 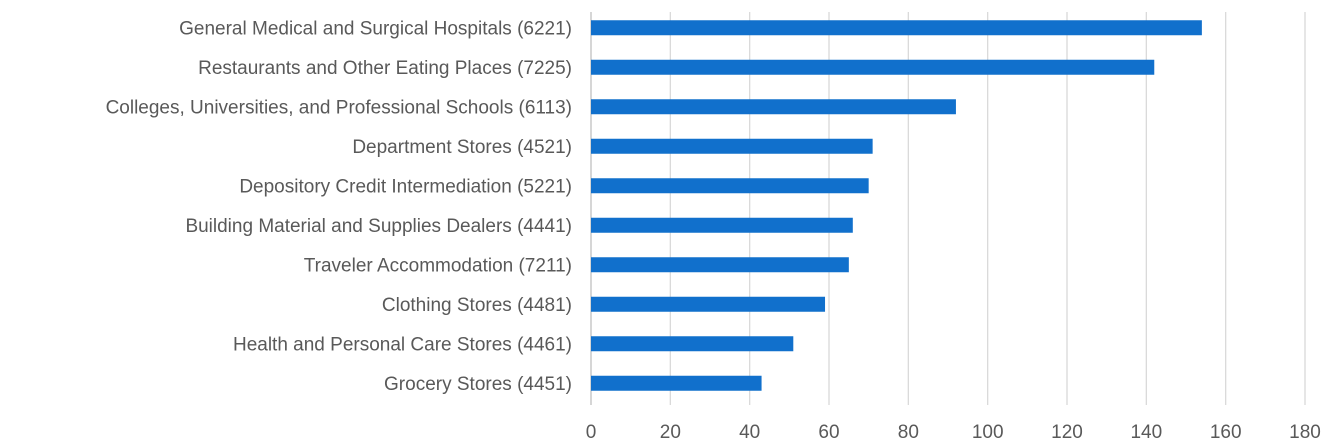 What do you see at coordinates (670, 432) in the screenshot?
I see `x-tick-label: 20` at bounding box center [670, 432].